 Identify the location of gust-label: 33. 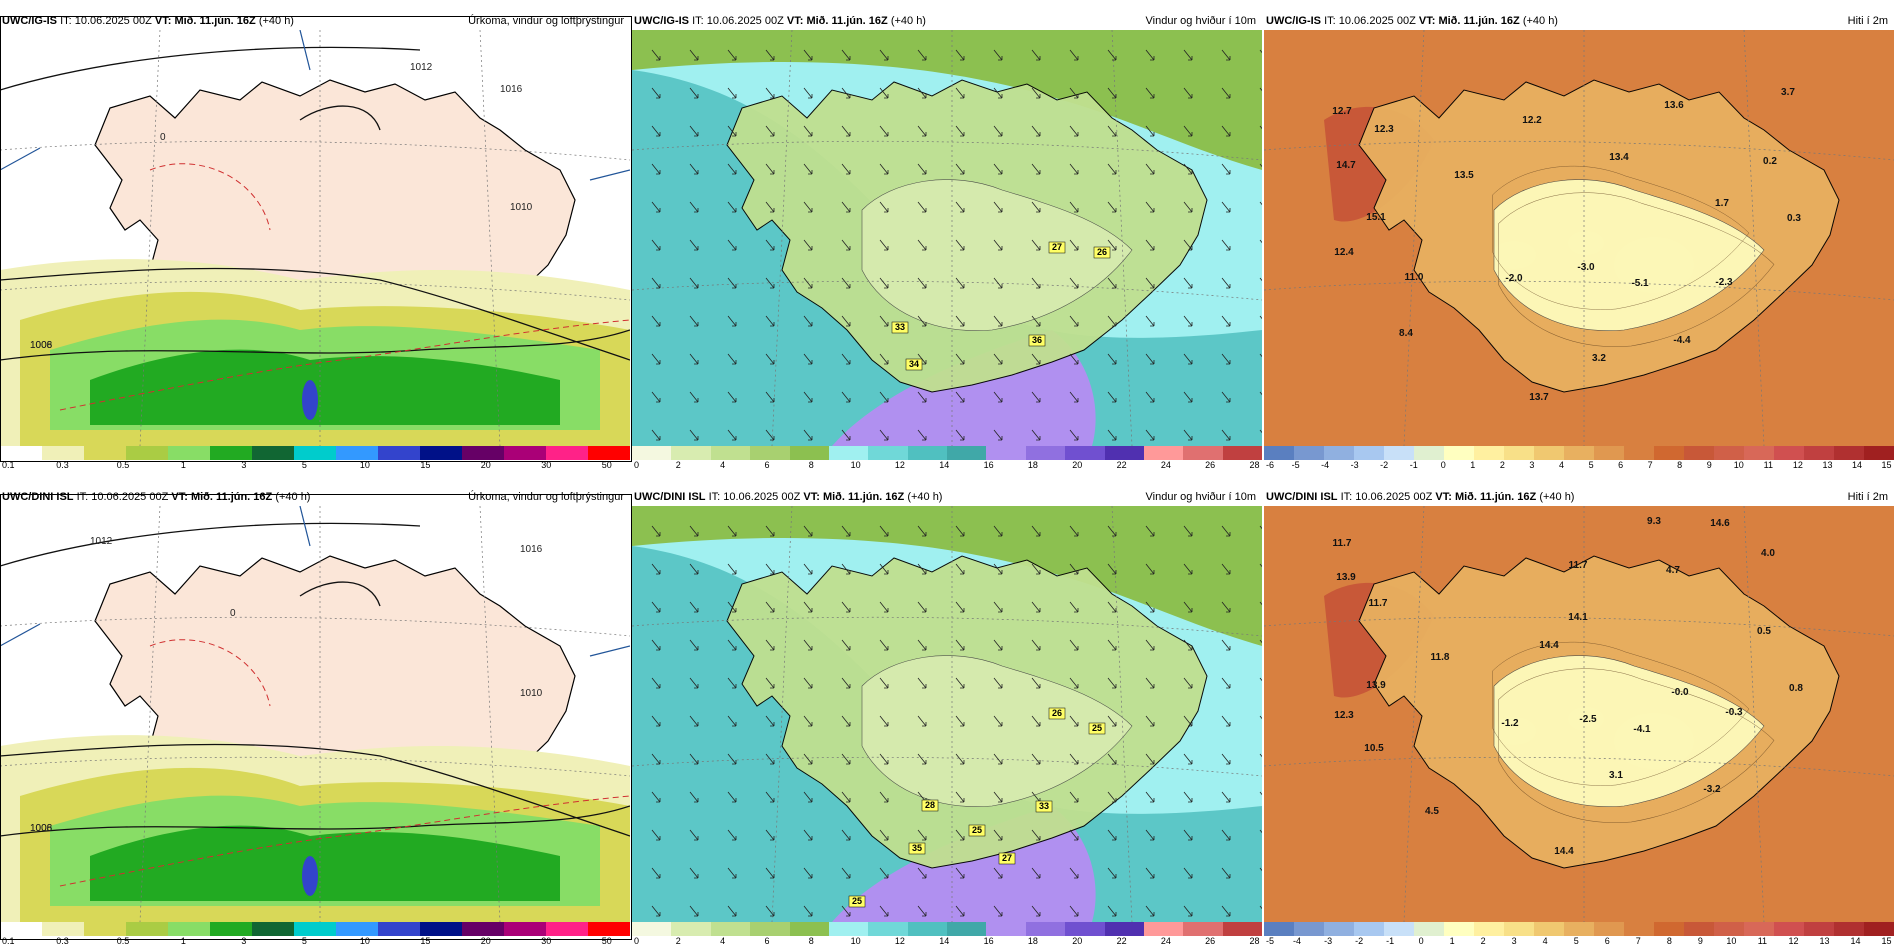
(1044, 806).